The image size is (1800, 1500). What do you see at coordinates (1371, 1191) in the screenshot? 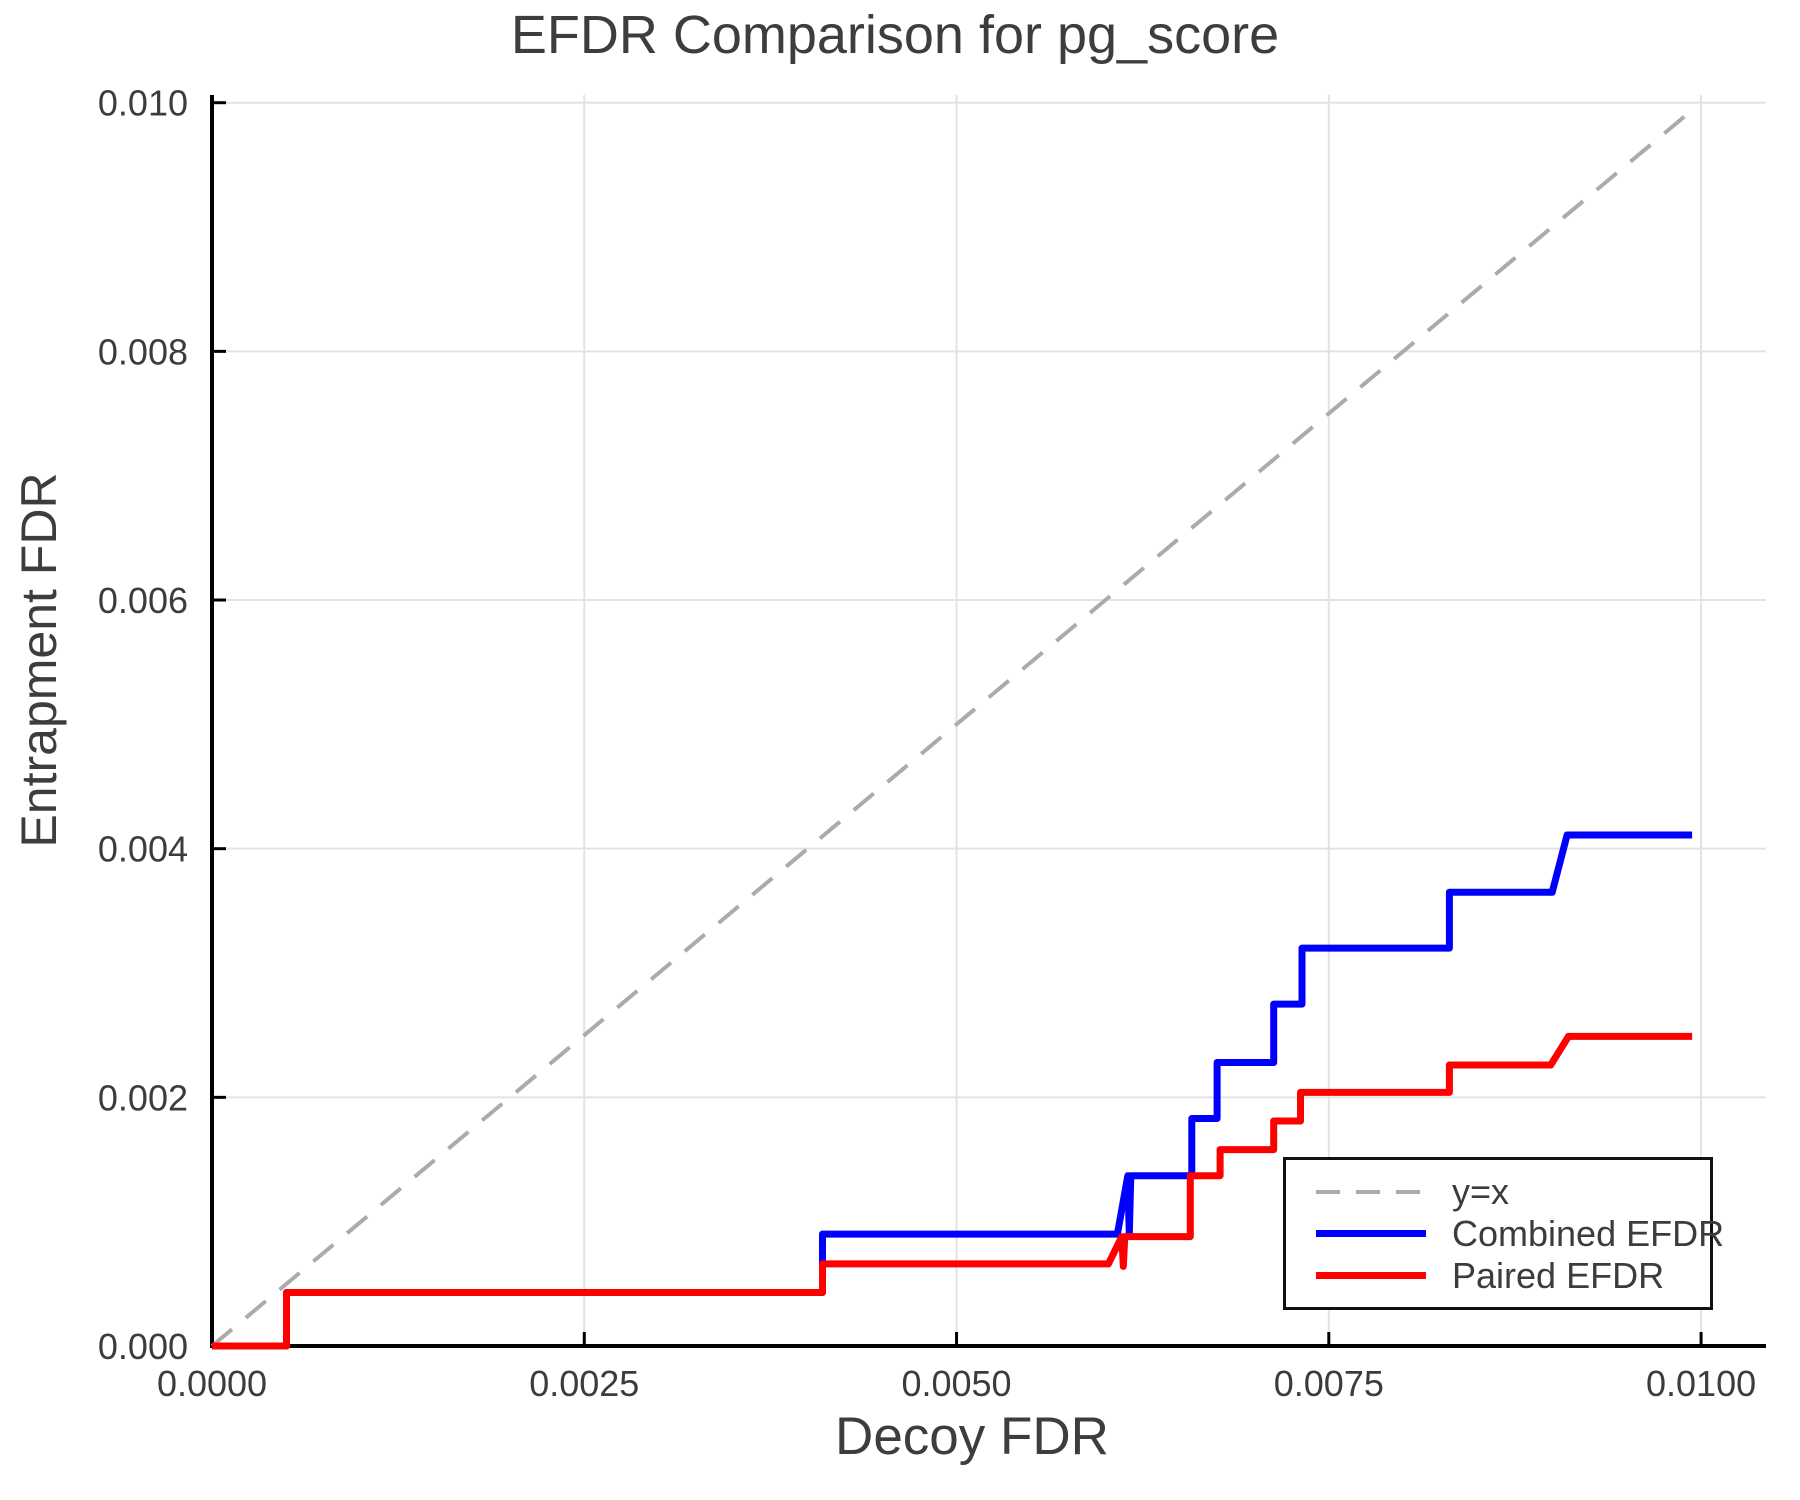
I see `legend-dashed-line-sample-icon` at bounding box center [1371, 1191].